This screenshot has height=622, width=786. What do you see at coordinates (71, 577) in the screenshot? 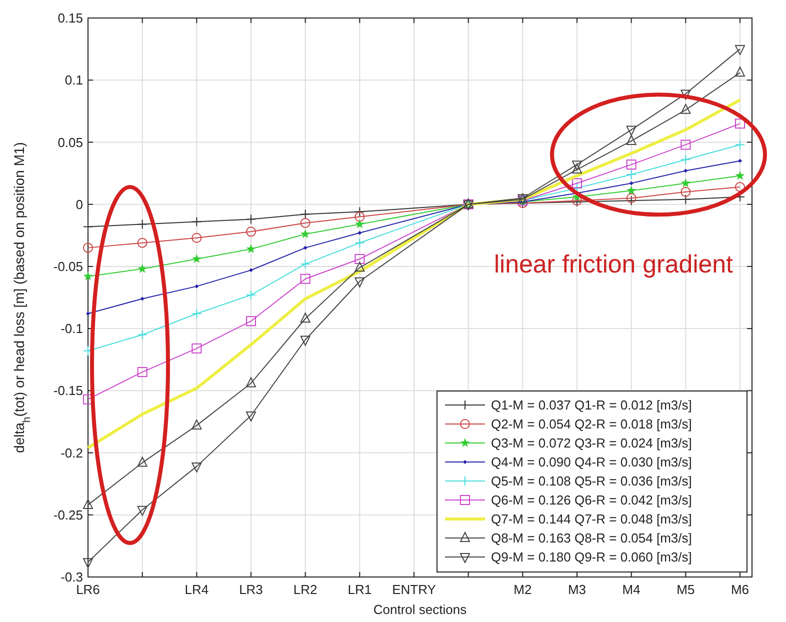
I see `y-tick-label: -0.3` at bounding box center [71, 577].